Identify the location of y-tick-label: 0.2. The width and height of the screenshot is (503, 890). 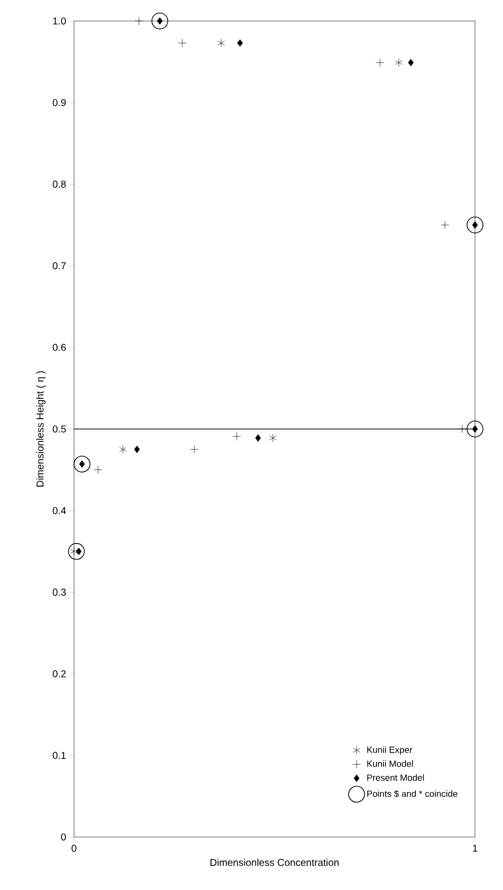
(59, 674).